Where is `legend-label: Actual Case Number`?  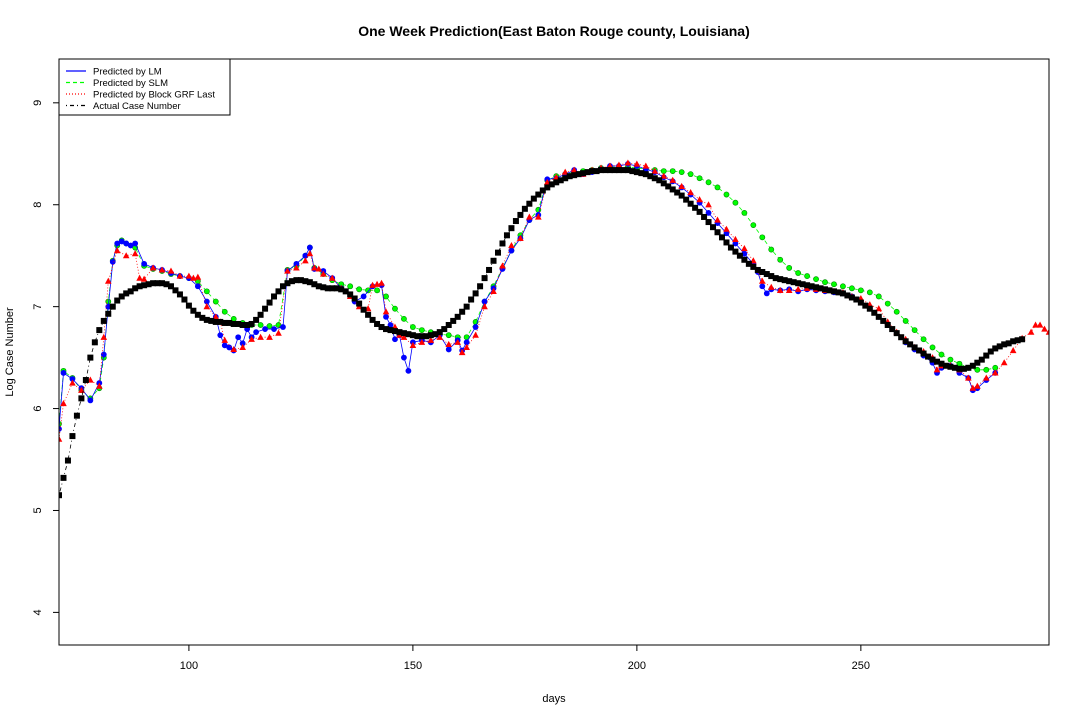
legend-label: Actual Case Number is located at coordinates (137, 106).